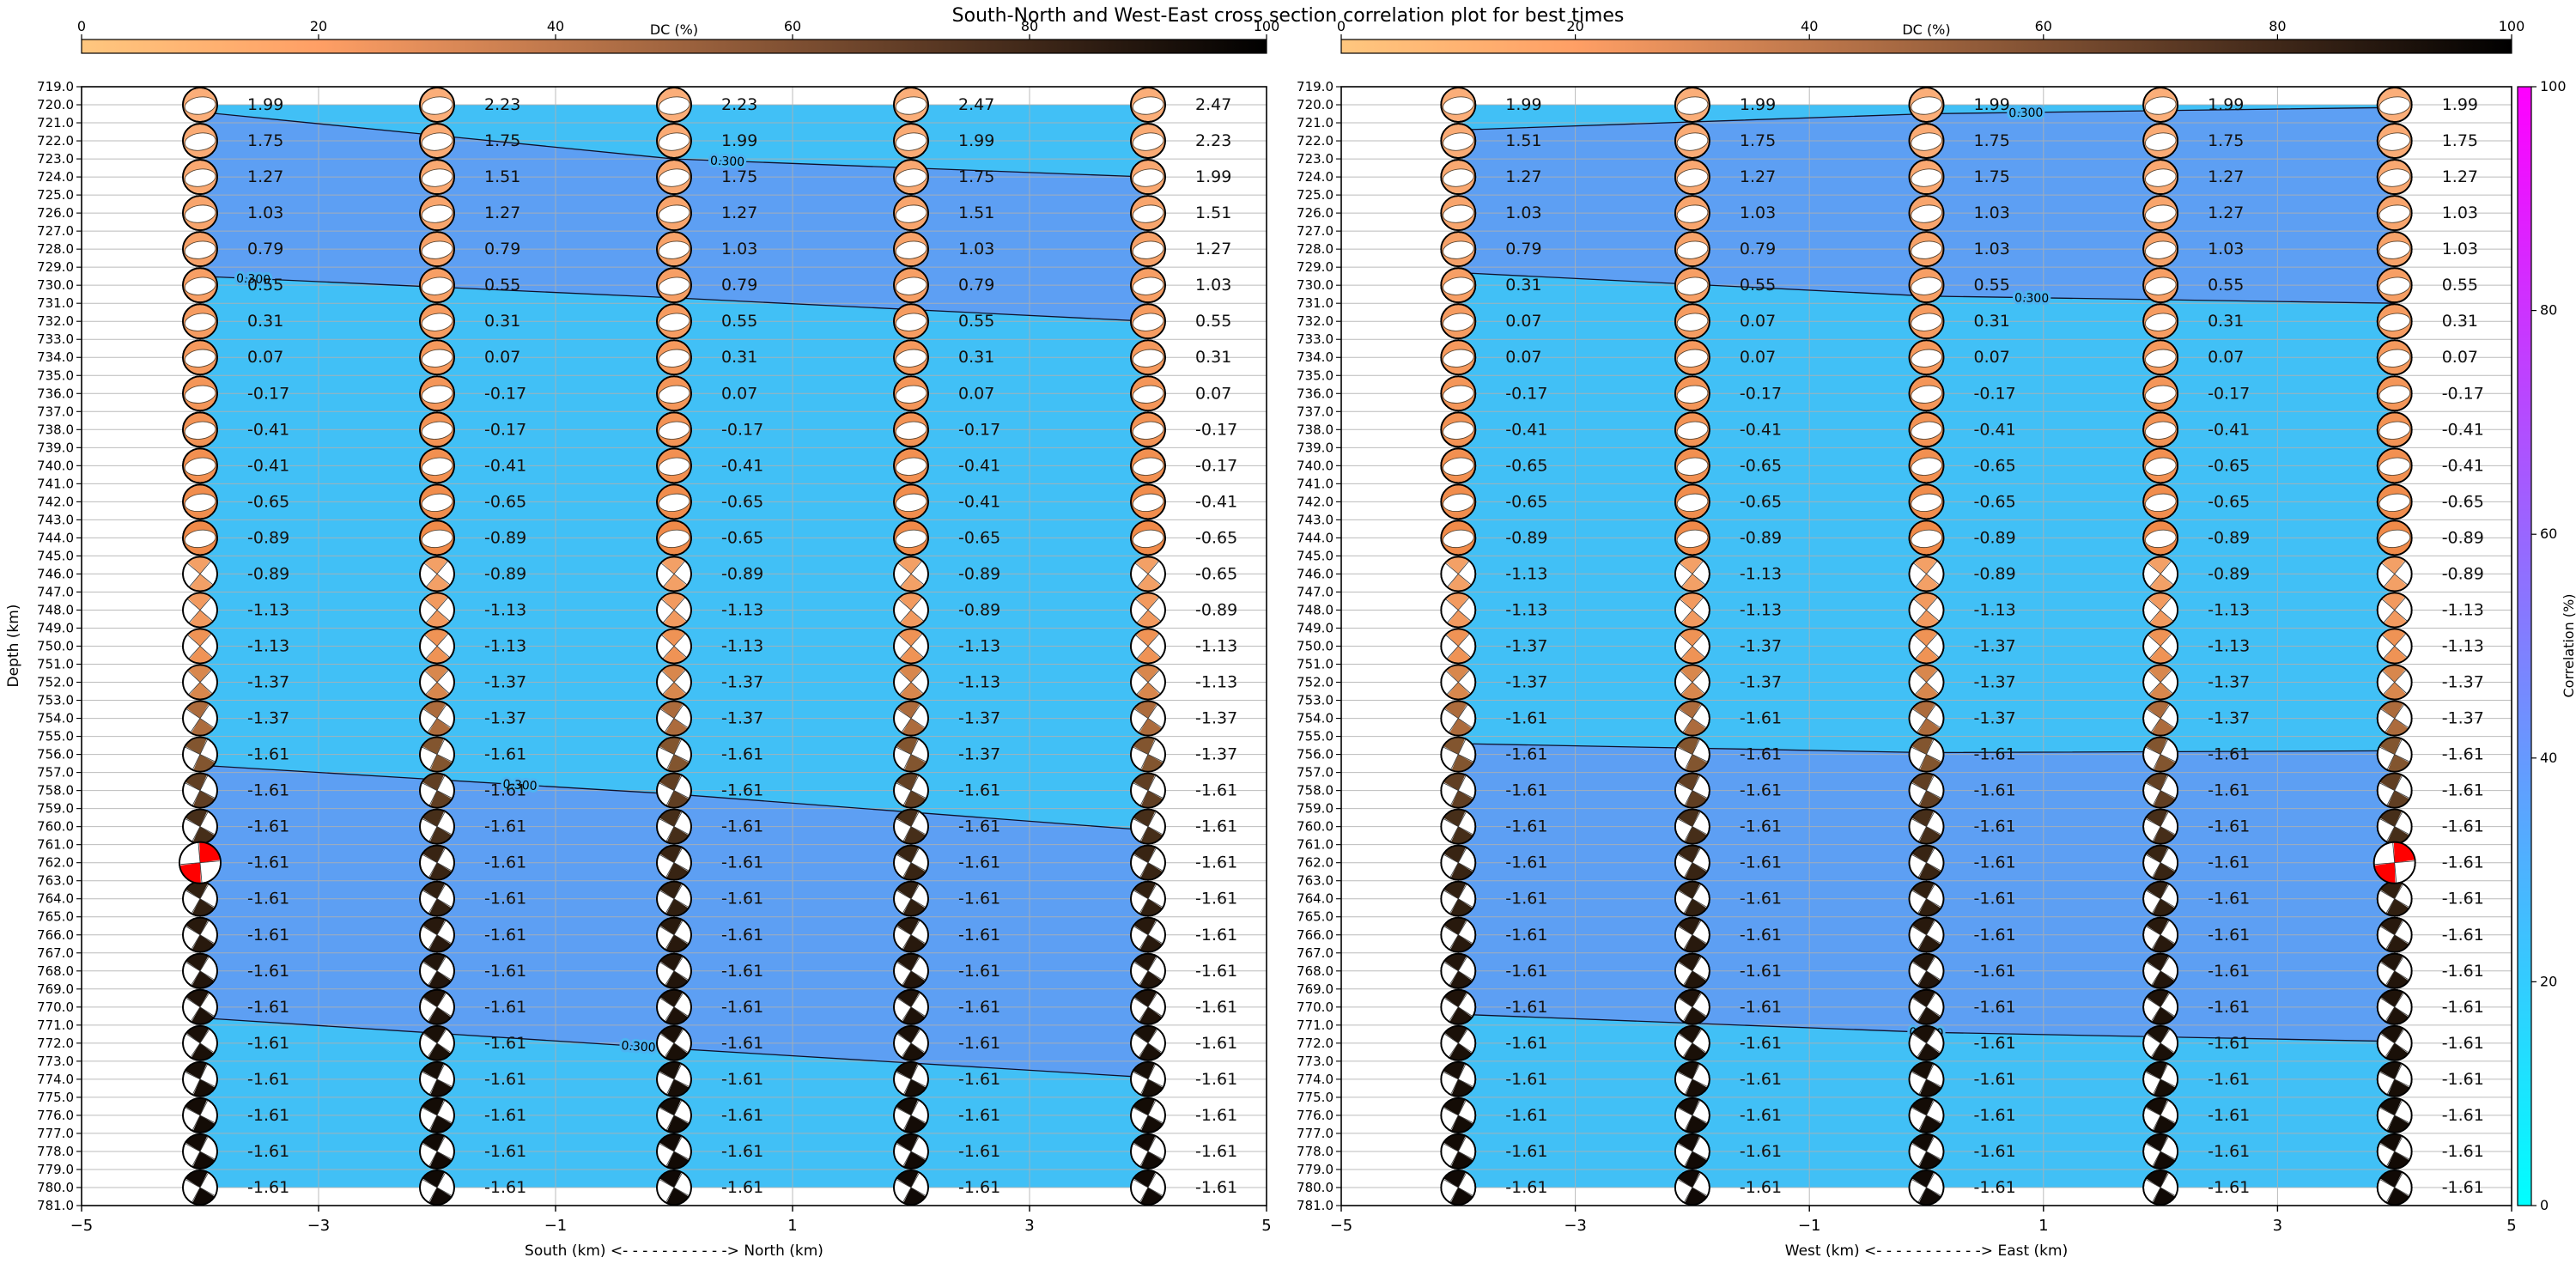 The width and height of the screenshot is (2576, 1288). Describe the element at coordinates (1316, 393) in the screenshot. I see `depth-tick-label: 736.0` at that location.